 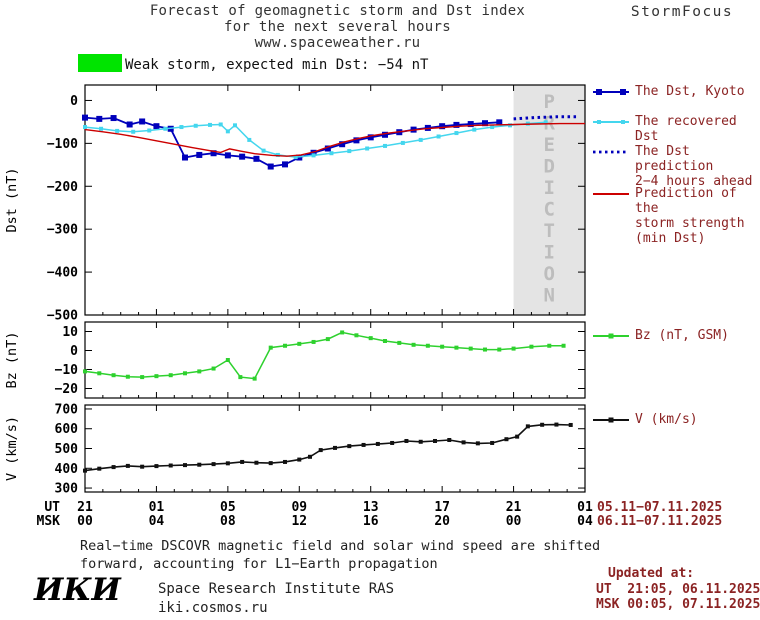 I want to click on legend-recovered-dst: The recovered Dst, so click(x=676, y=129).